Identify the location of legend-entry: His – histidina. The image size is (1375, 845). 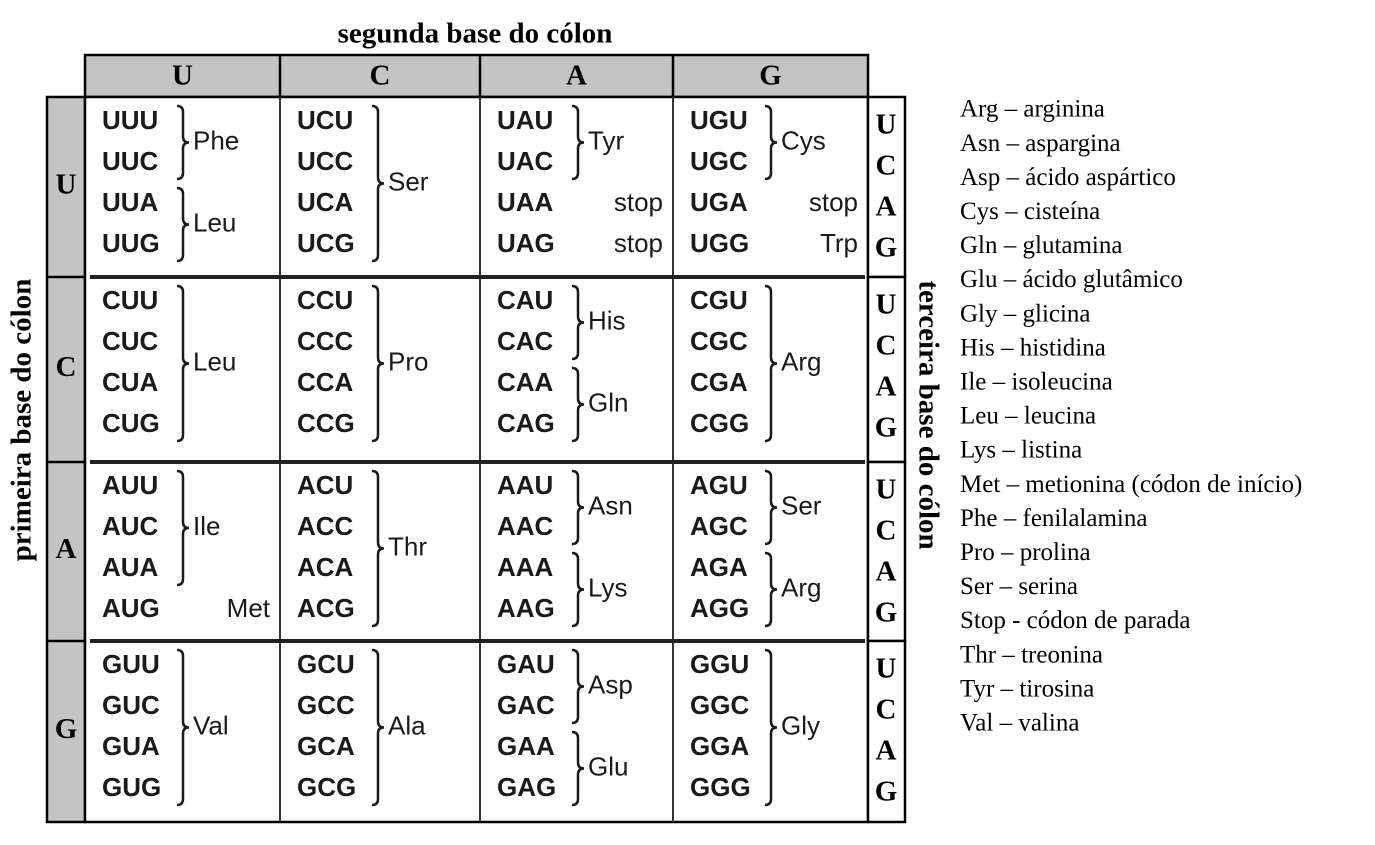
(1033, 347).